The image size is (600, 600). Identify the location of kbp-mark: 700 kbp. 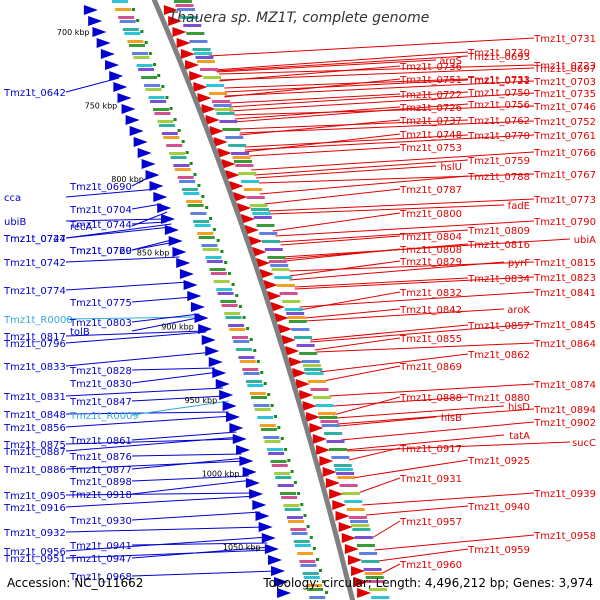
(73, 32).